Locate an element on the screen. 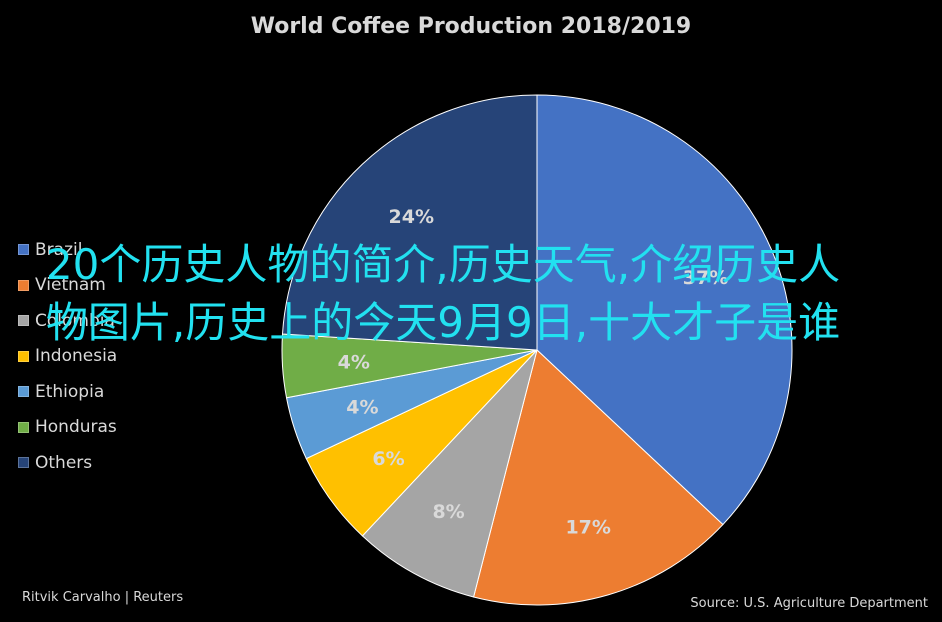 The height and width of the screenshot is (622, 942). legend-label: Others is located at coordinates (64, 462).